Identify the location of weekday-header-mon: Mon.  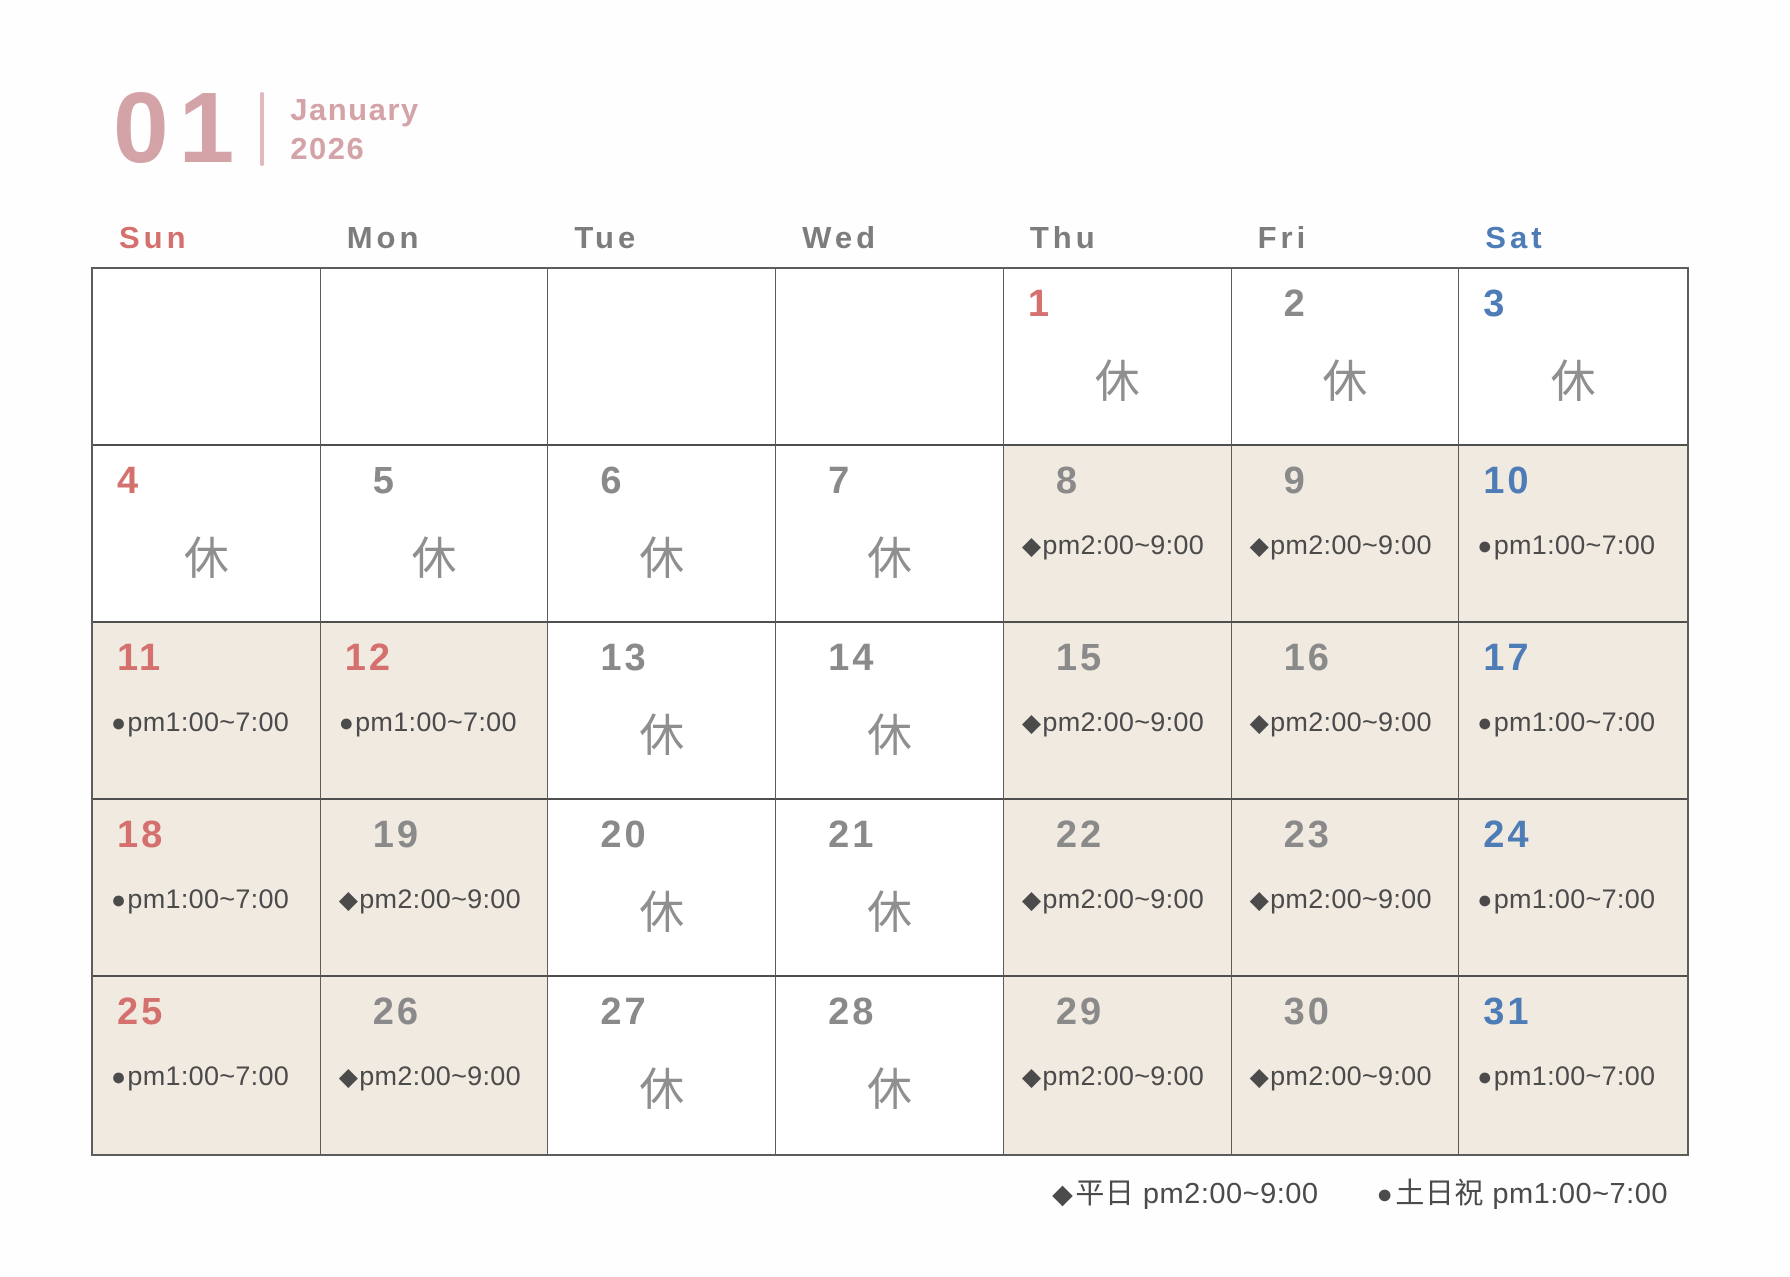
(384, 237).